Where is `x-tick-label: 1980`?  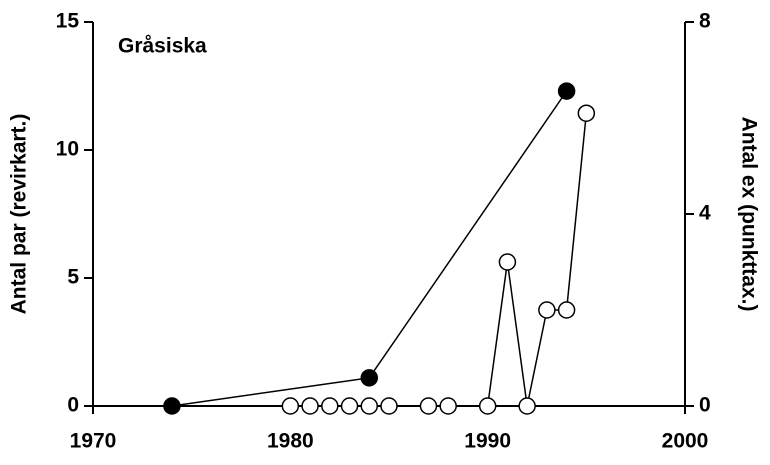 x-tick-label: 1980 is located at coordinates (290, 441).